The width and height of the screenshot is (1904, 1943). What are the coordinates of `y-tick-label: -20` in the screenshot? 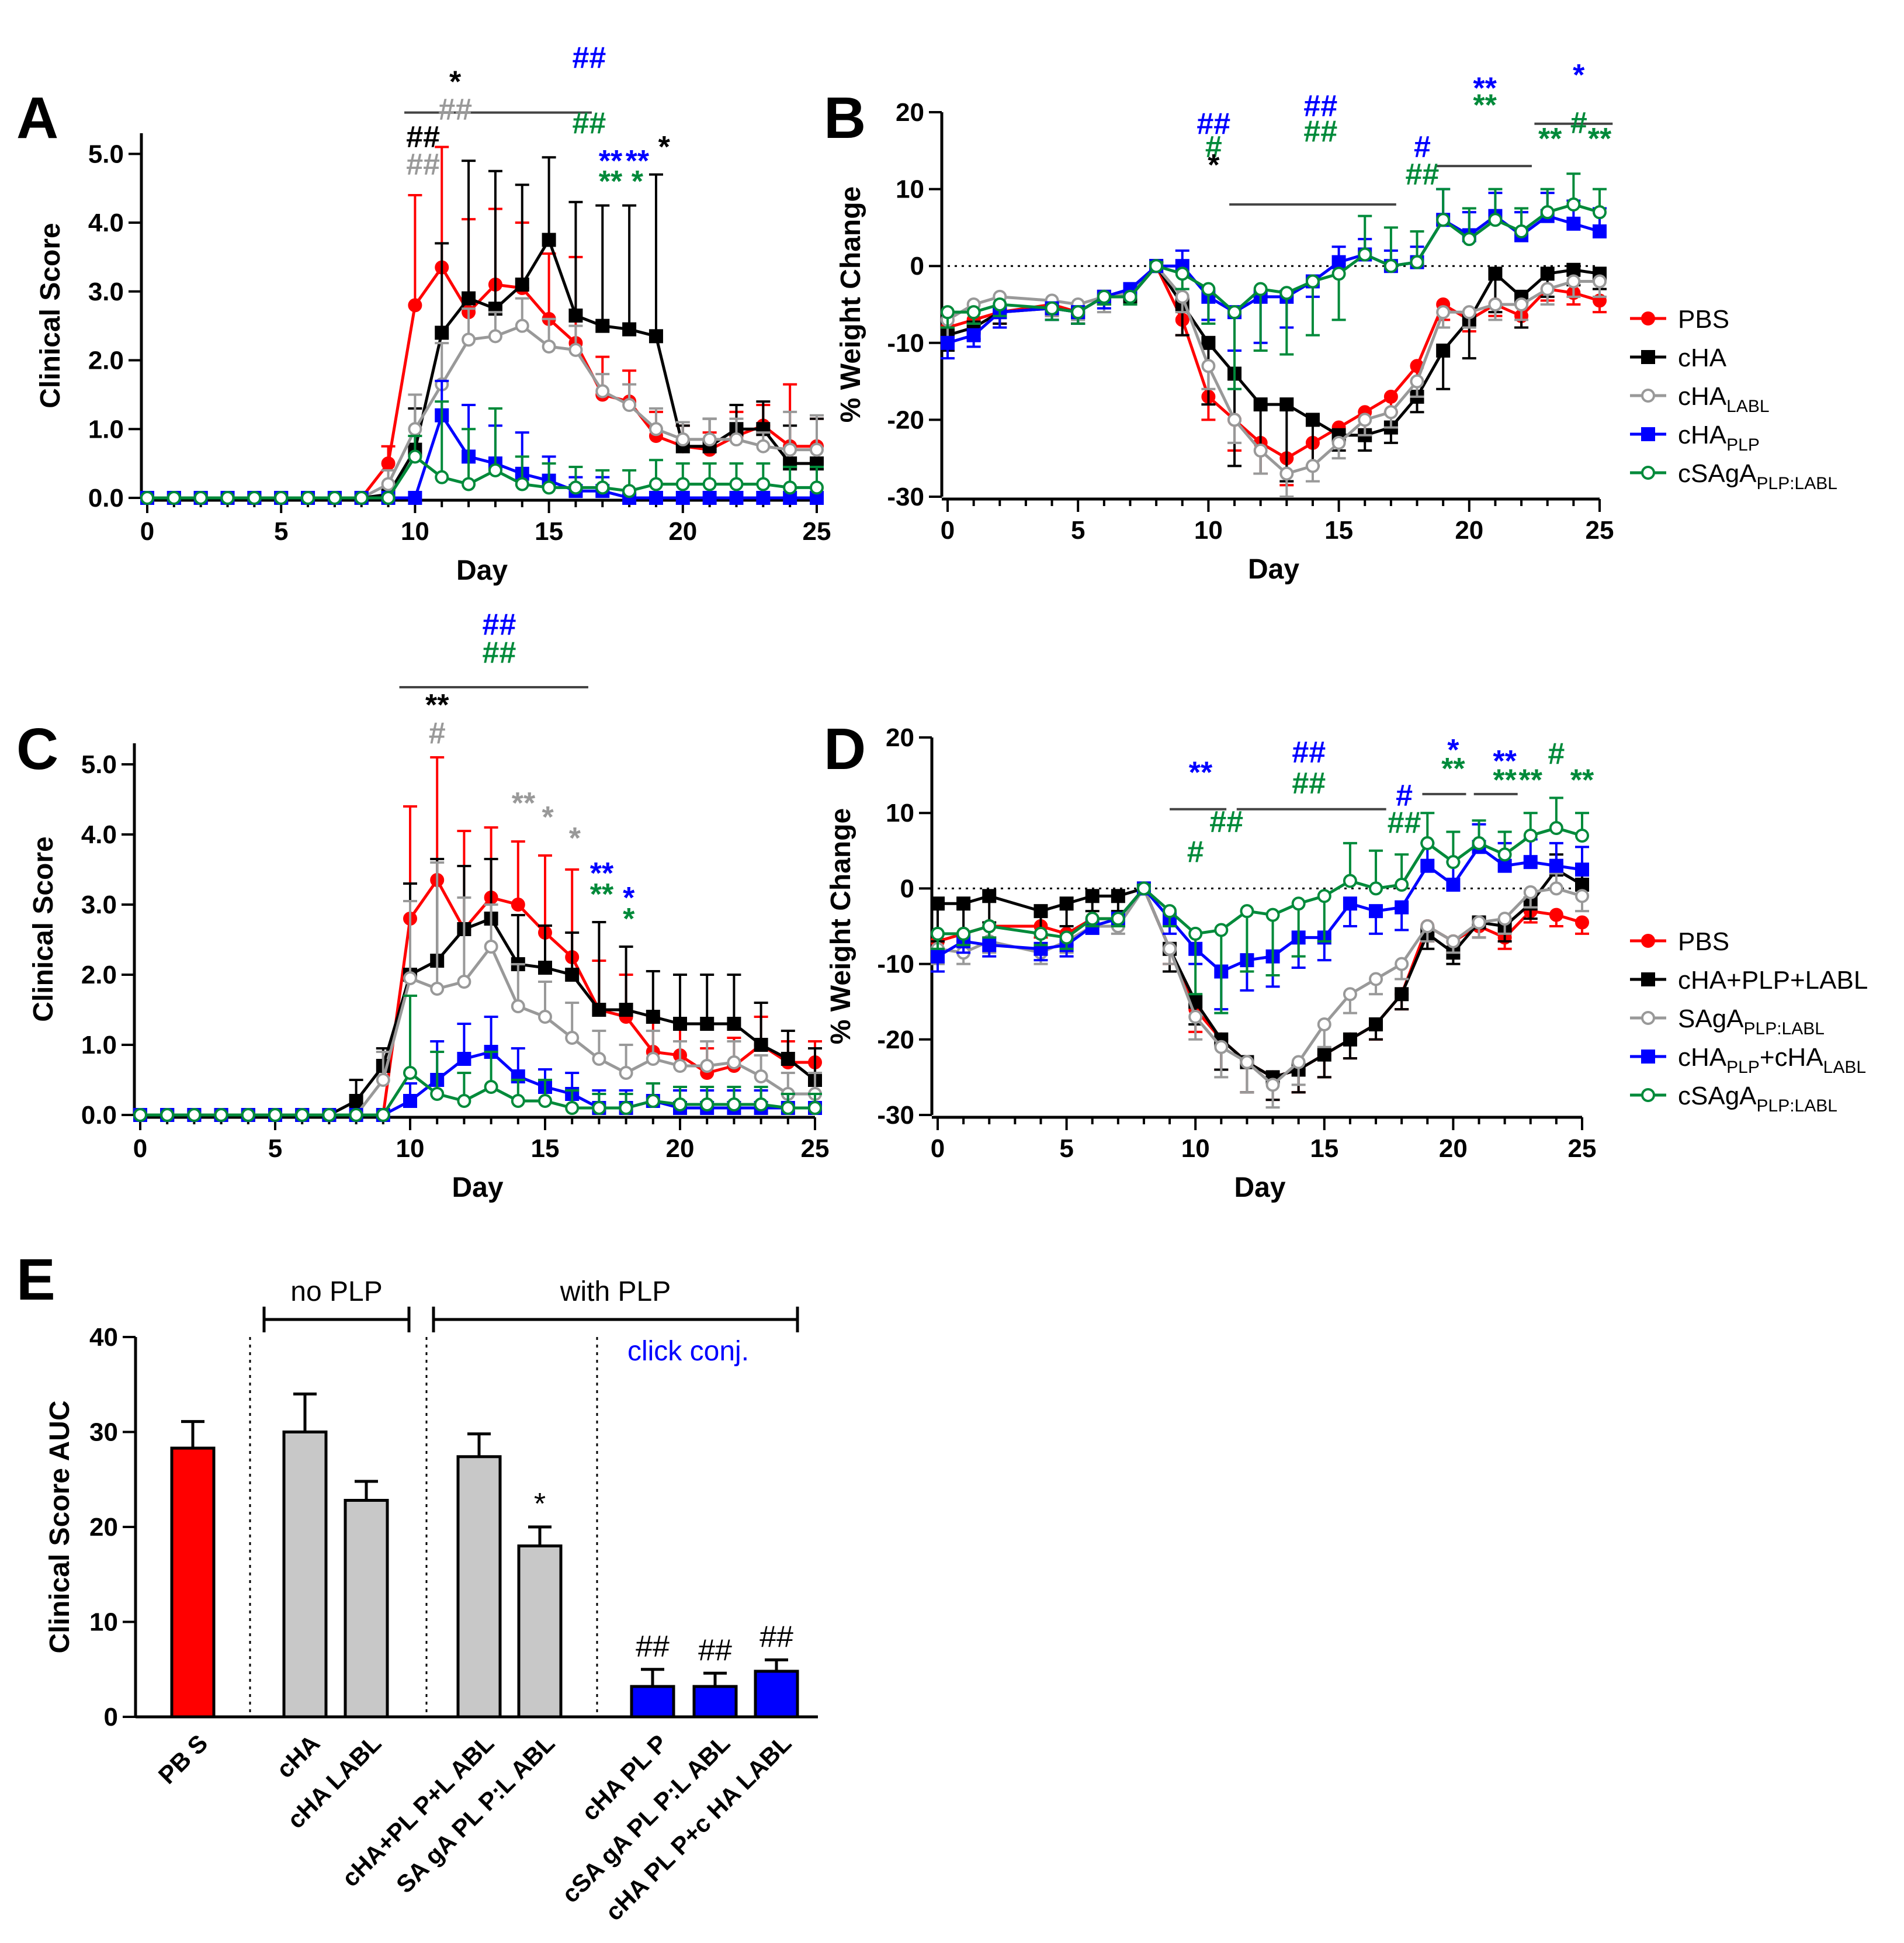 It's located at (895, 1040).